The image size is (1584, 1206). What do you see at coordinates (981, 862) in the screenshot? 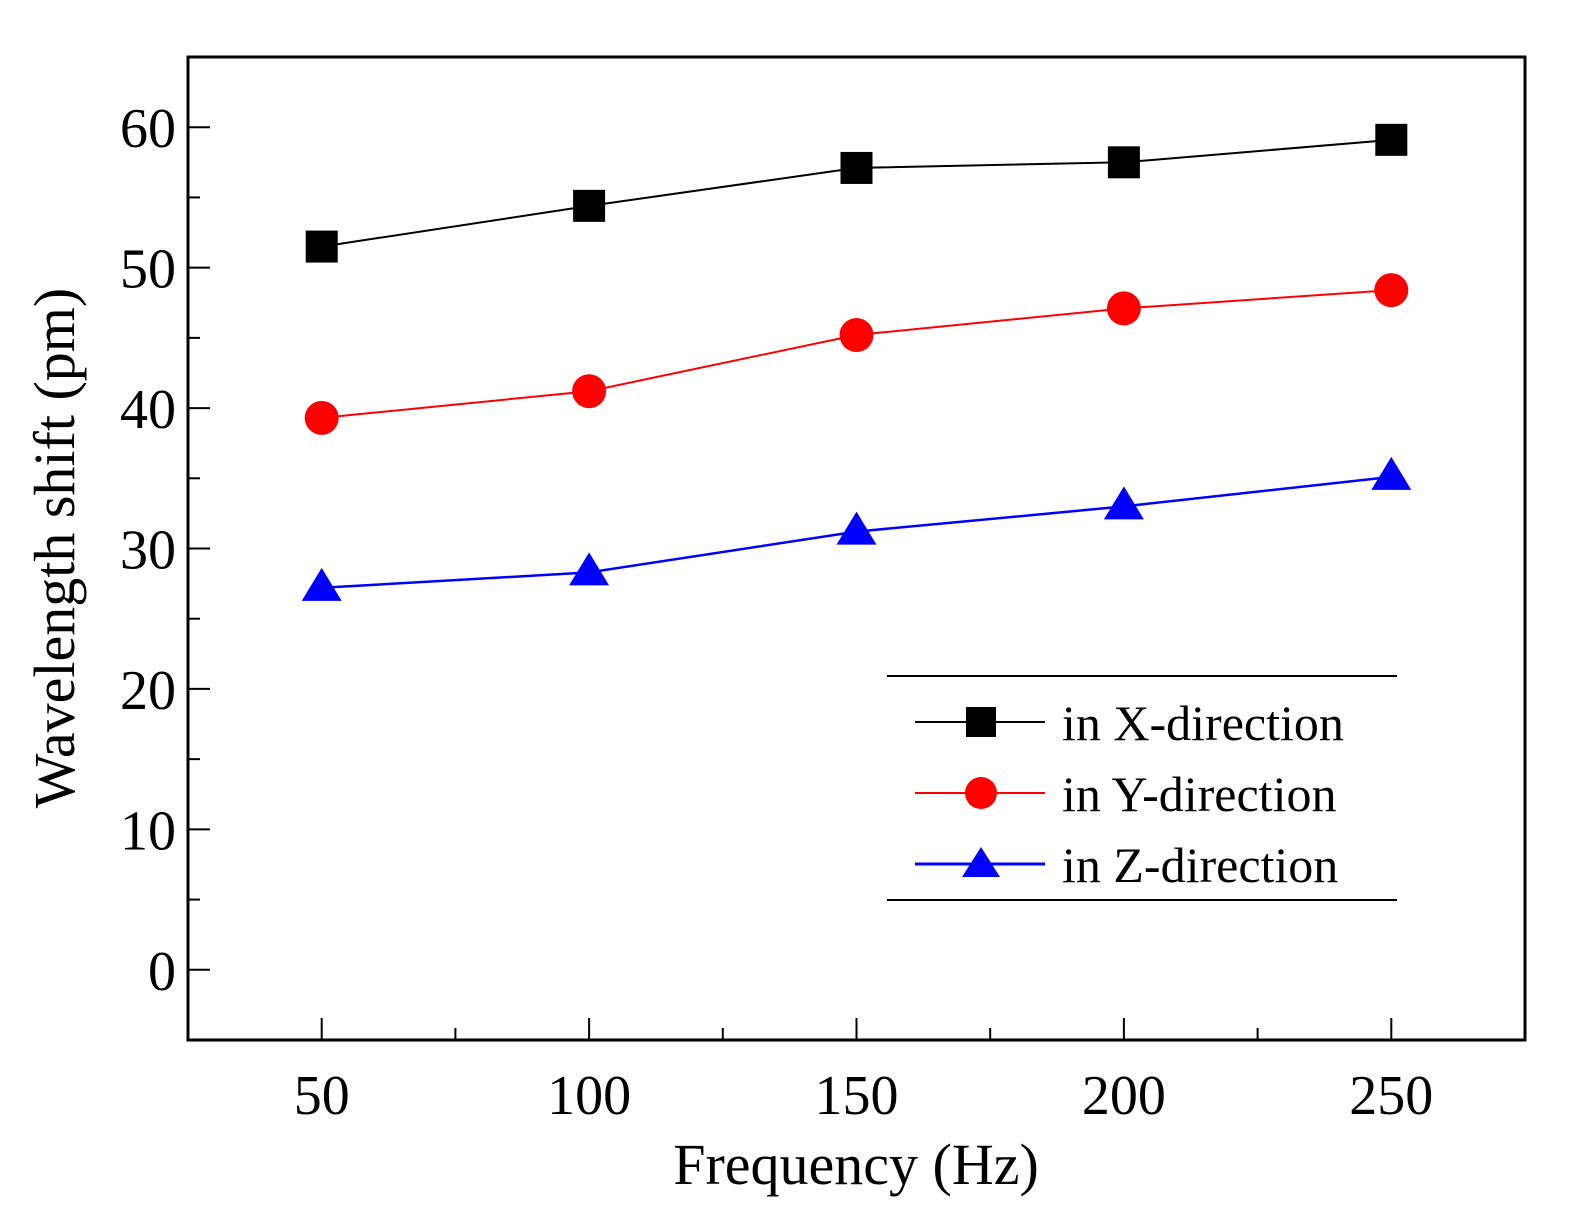
I see `legend-marker-triangle` at bounding box center [981, 862].